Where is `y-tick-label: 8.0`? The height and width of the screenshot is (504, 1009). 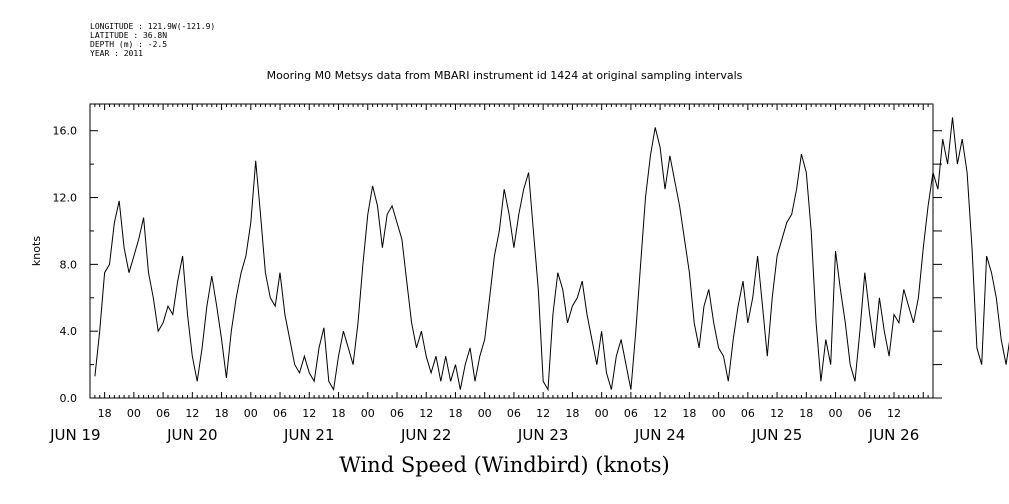
y-tick-label: 8.0 is located at coordinates (69, 264).